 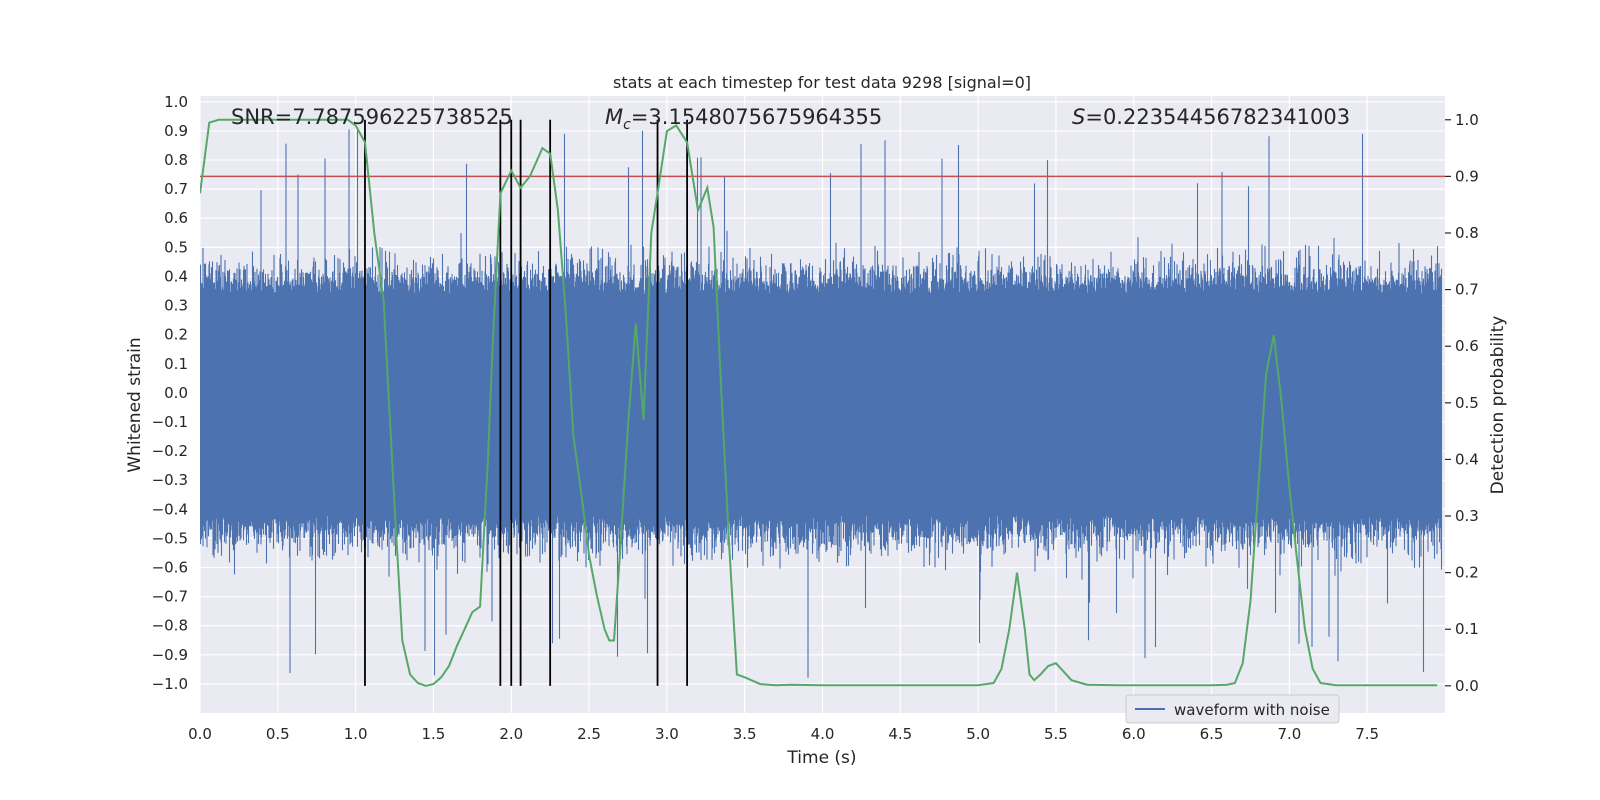 I want to click on x-tick-label: 4.5, so click(x=900, y=734).